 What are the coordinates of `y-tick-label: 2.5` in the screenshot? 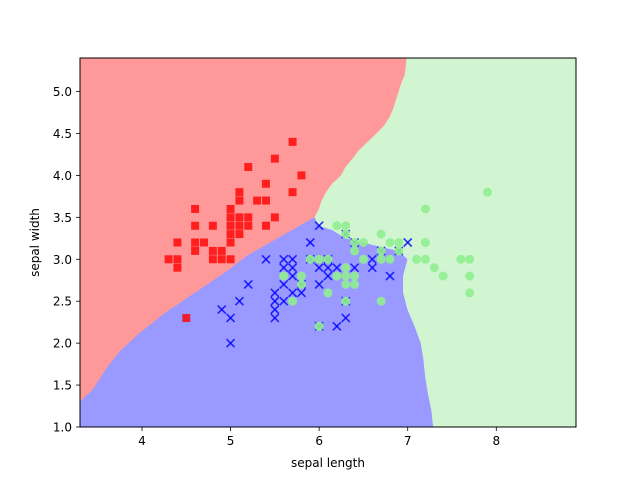 It's located at (62, 302).